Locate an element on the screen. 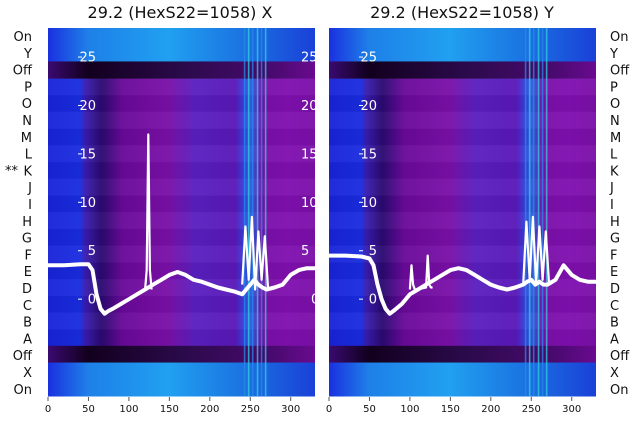 The image size is (640, 444). y-tick-label: 0 is located at coordinates (373, 300).